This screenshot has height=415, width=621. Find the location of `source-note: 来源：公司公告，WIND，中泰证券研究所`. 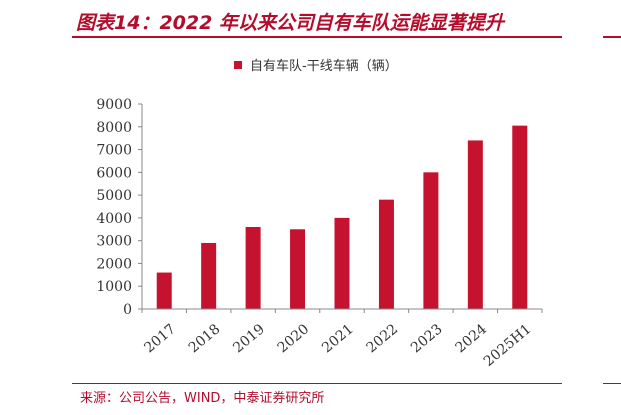

source-note: 来源：公司公告，WIND，中泰证券研究所 is located at coordinates (202, 398).